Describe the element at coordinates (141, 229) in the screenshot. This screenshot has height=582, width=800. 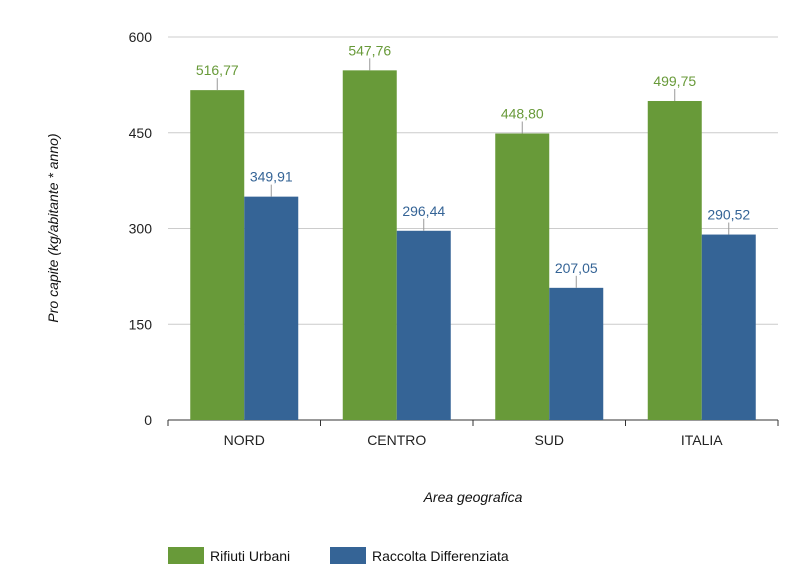
I see `y-tick-label: 300` at that location.